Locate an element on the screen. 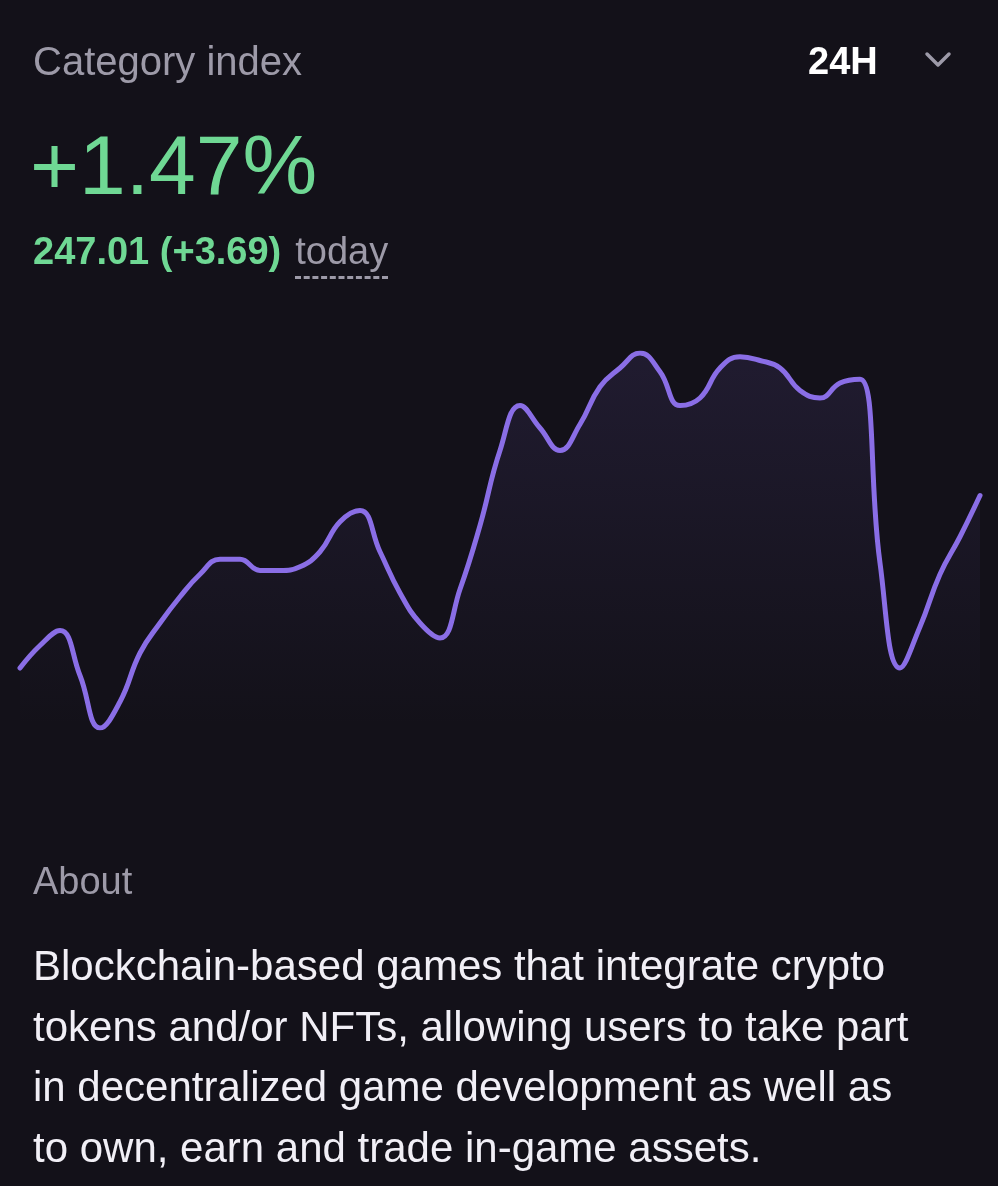 This screenshot has height=1186, width=998. text: 247.01 (+3.69) is located at coordinates (157, 251).